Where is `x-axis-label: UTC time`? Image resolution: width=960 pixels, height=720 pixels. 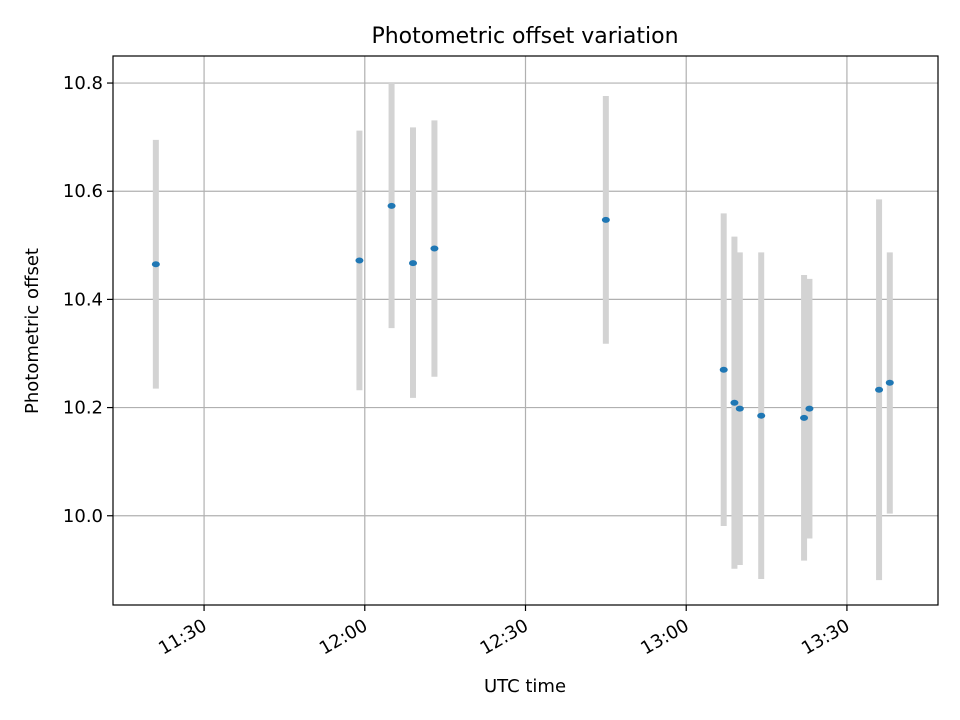
x-axis-label: UTC time is located at coordinates (525, 686).